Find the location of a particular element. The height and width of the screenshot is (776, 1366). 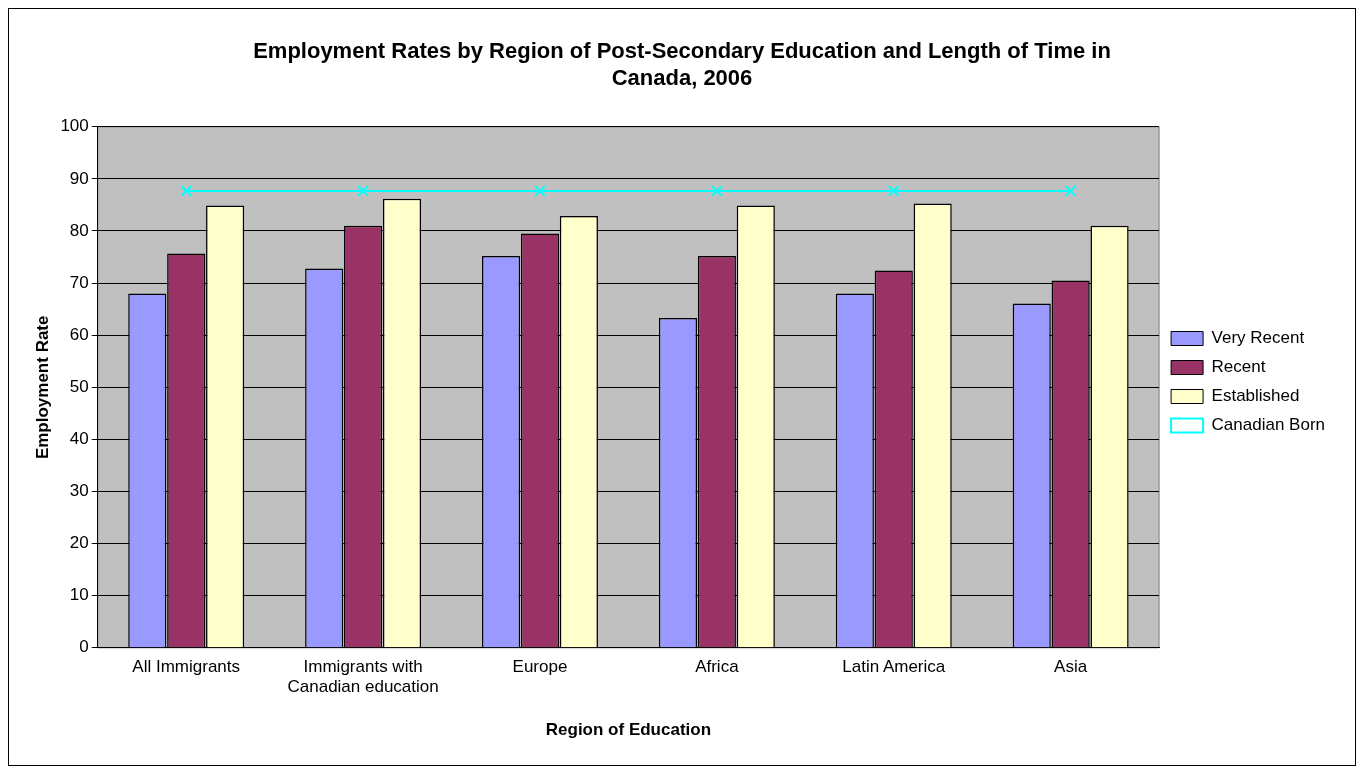

x-tick-label: Africa is located at coordinates (717, 666).